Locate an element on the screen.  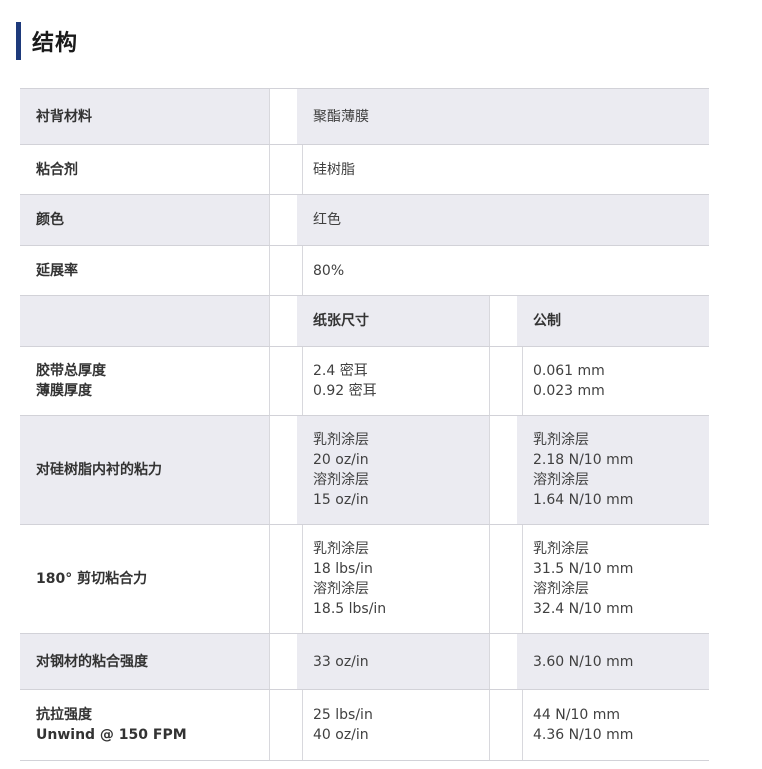
section-title-block: 结构 is located at coordinates (47, 41).